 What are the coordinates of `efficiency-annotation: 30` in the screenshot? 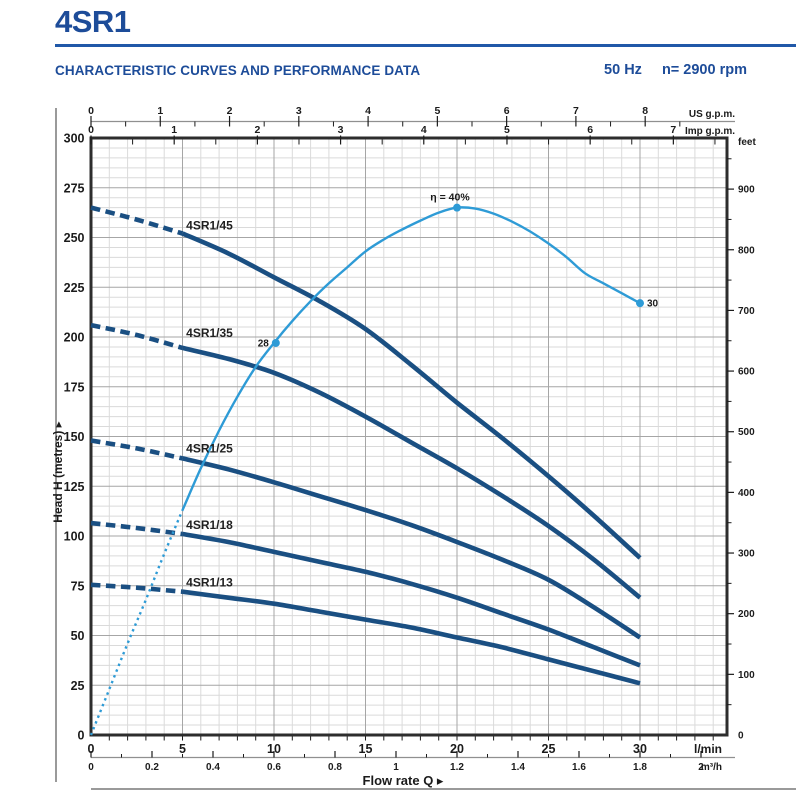 It's located at (653, 304).